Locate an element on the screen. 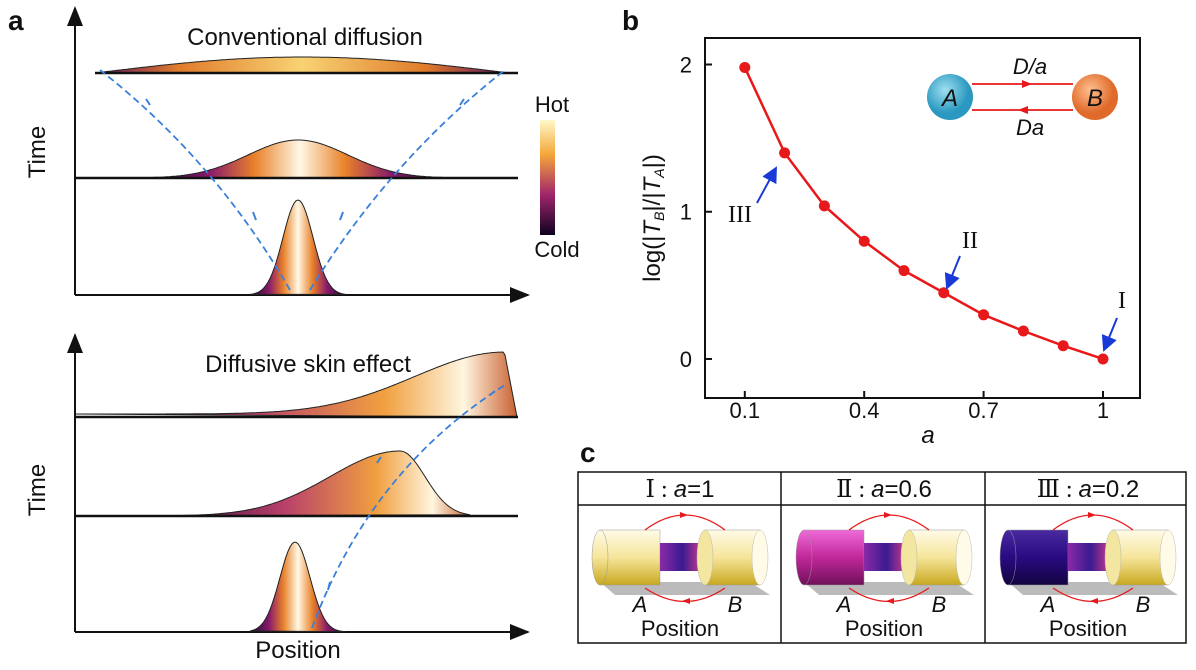  title: Diffusive skin effect is located at coordinates (308, 364).